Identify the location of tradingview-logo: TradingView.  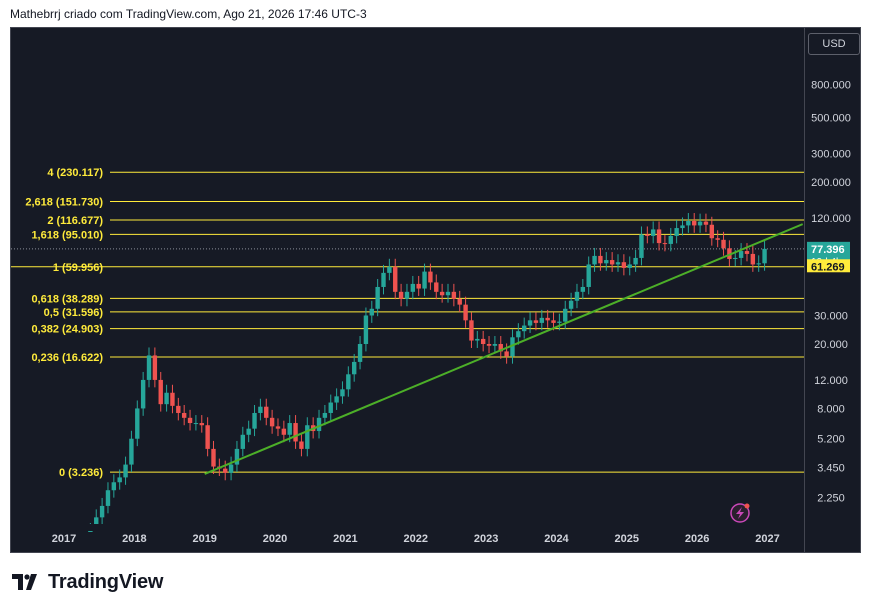
(87, 582).